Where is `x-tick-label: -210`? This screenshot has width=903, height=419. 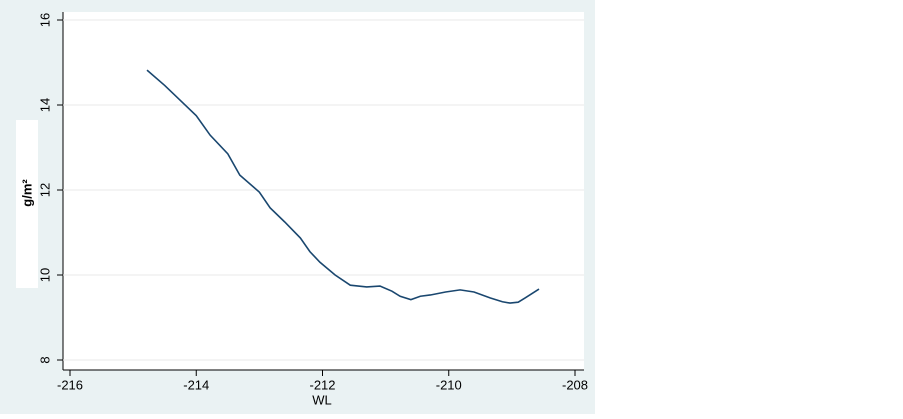
x-tick-label: -210 is located at coordinates (449, 384).